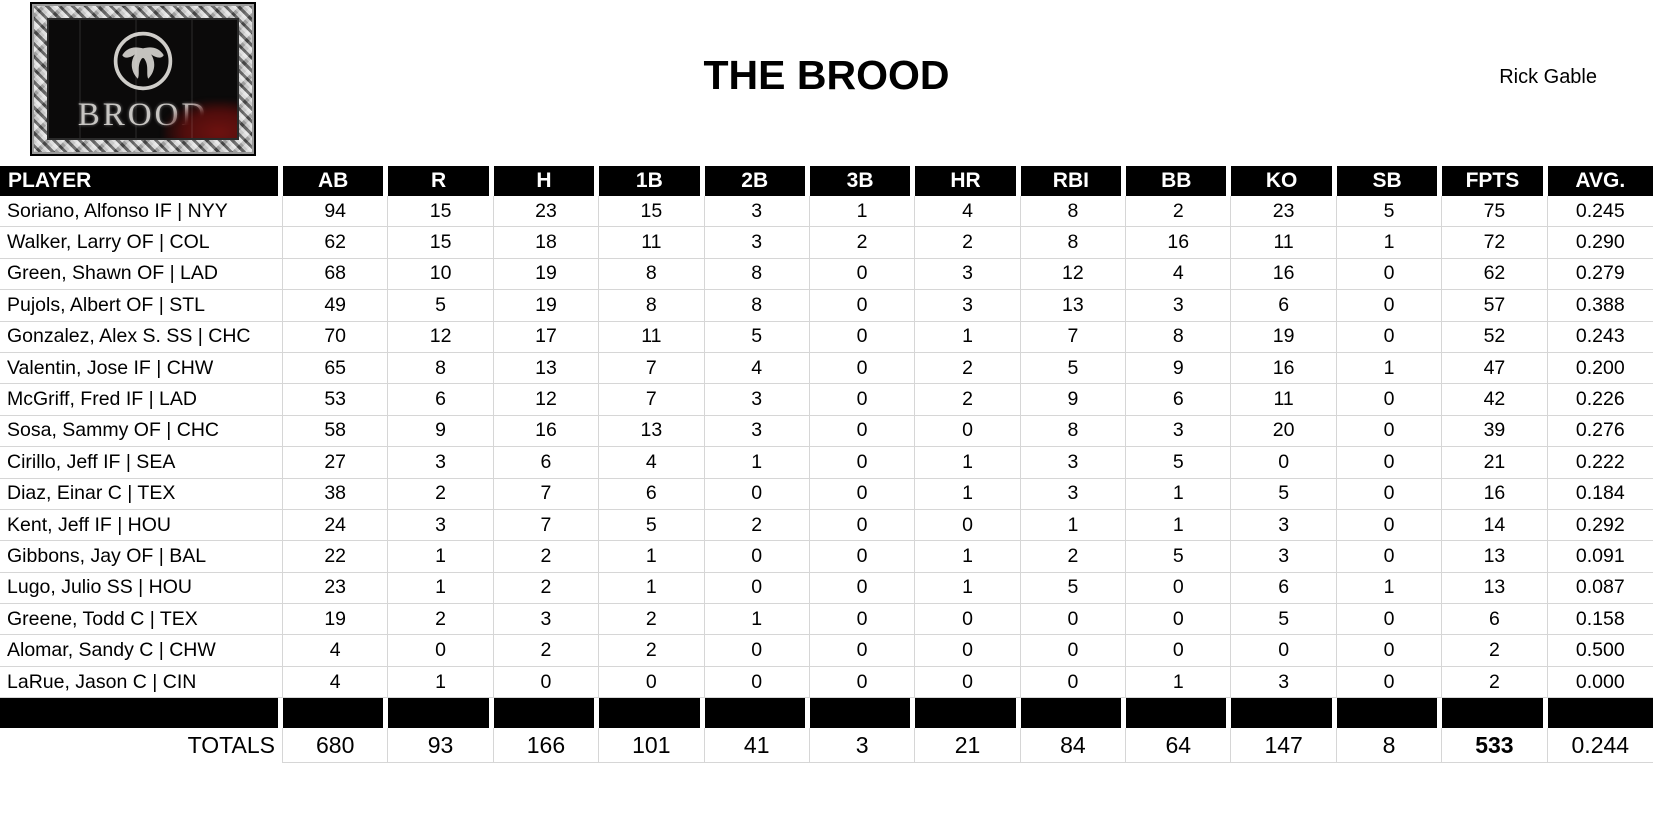  What do you see at coordinates (336, 337) in the screenshot?
I see `stat-cell-ab: 70` at bounding box center [336, 337].